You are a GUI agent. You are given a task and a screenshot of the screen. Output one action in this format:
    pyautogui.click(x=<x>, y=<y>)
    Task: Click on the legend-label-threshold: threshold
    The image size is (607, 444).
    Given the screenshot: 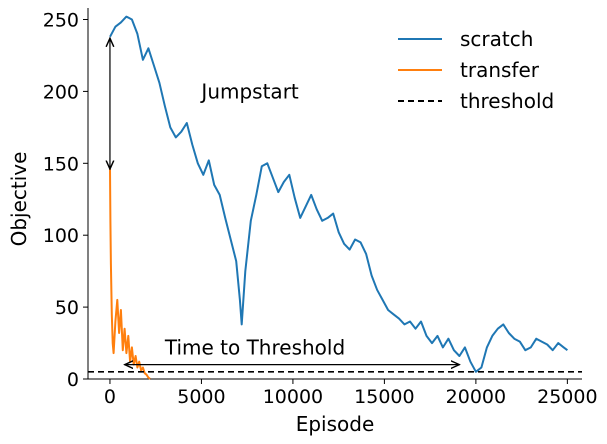 What is the action you would take?
    pyautogui.click(x=507, y=101)
    